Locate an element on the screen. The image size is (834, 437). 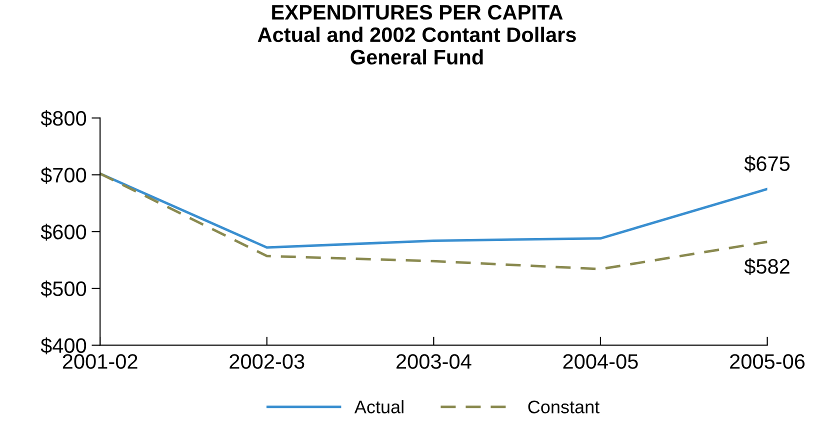
data-label: $675 is located at coordinates (767, 163).